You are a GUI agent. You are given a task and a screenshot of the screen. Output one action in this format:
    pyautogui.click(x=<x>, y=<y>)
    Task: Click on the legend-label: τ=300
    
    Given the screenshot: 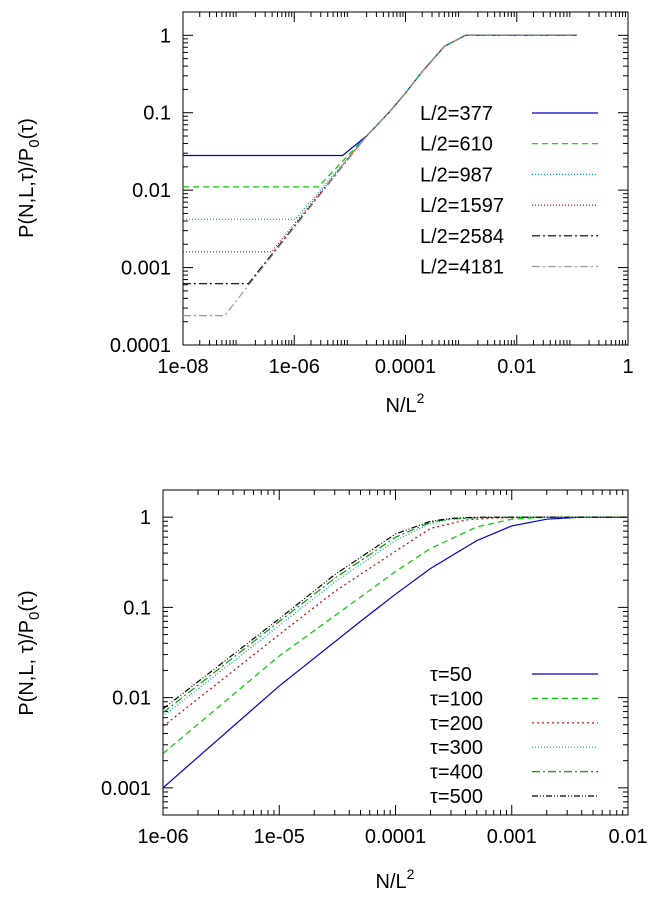 What is the action you would take?
    pyautogui.click(x=456, y=748)
    